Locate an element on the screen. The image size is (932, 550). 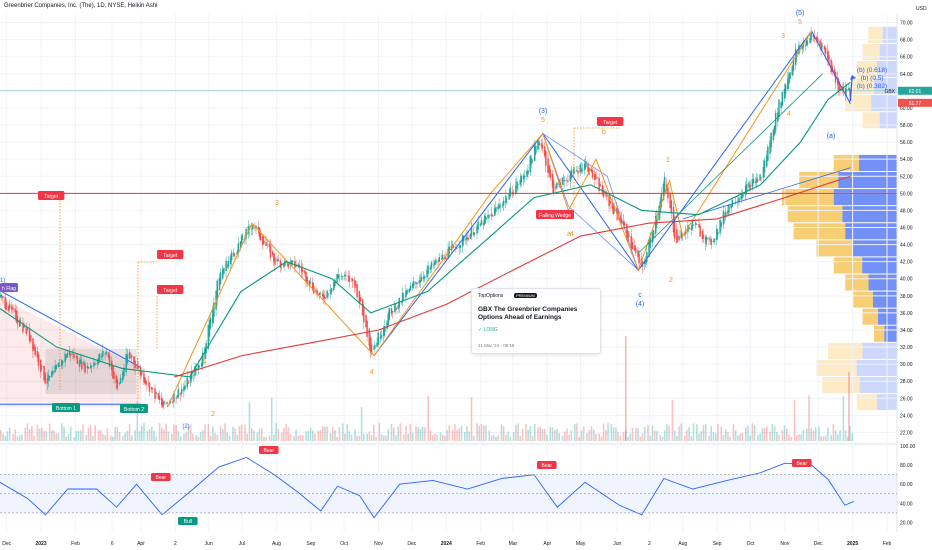
falling-wedge-label-bg is located at coordinates (555, 214).